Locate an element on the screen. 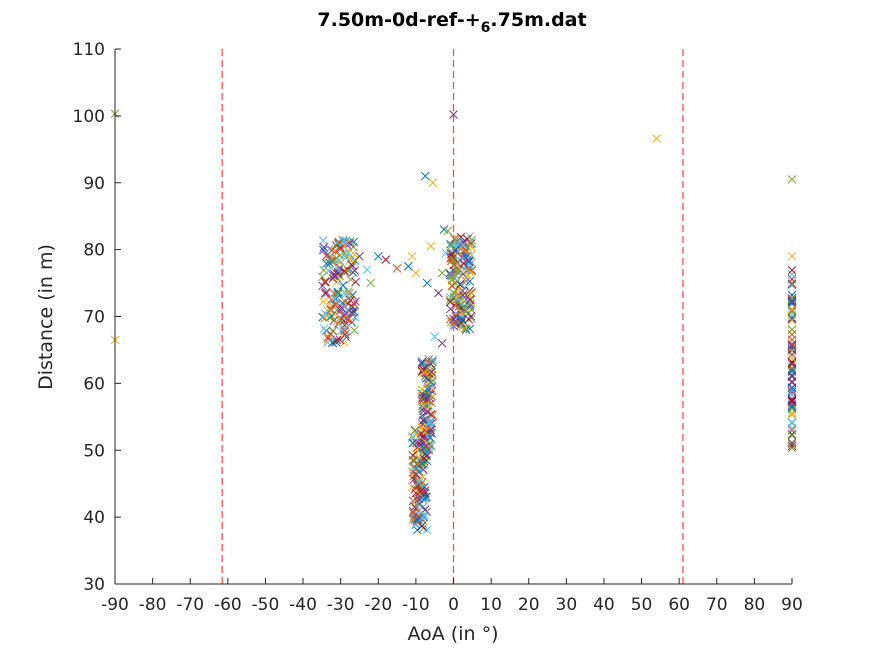 Image resolution: width=875 pixels, height=656 pixels. x-tick-label: 90 is located at coordinates (792, 605).